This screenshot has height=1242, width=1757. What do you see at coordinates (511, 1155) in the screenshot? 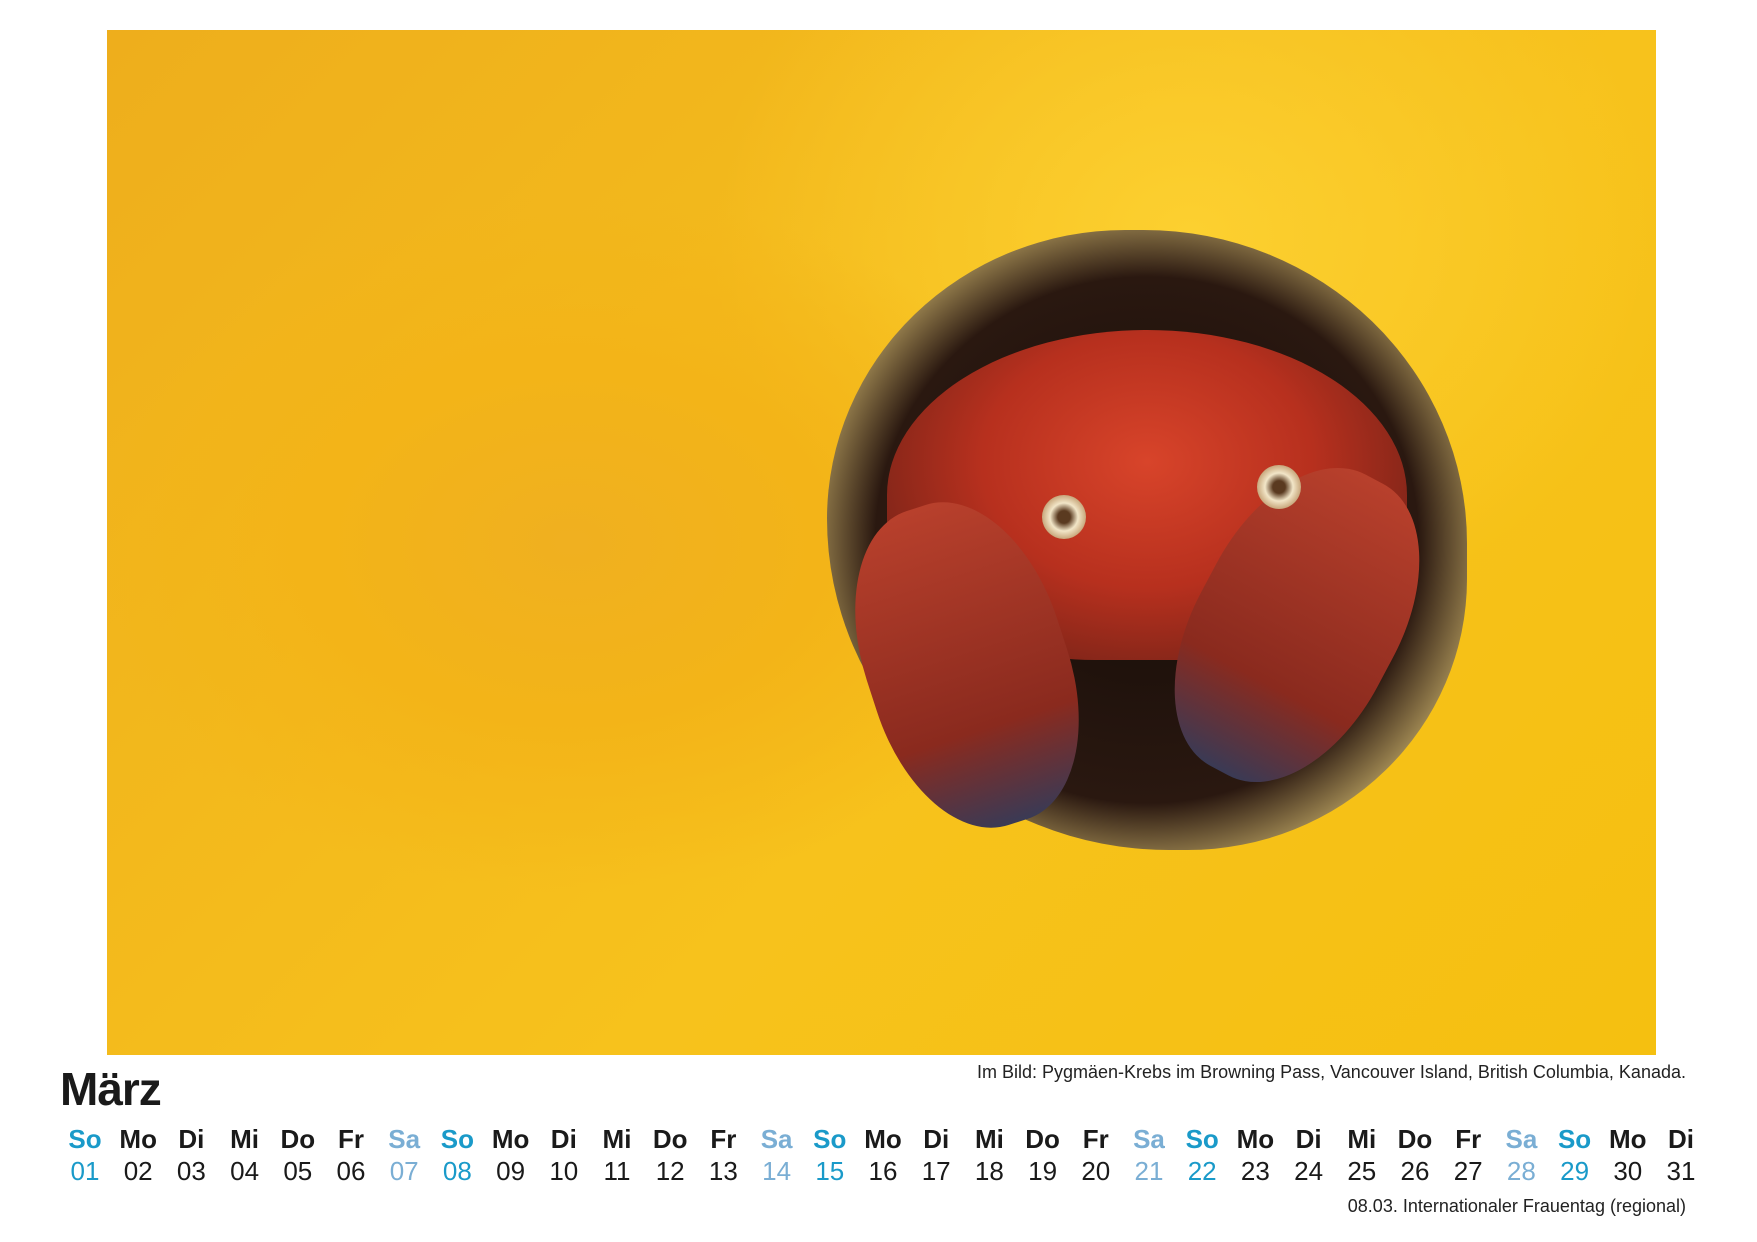
I see `day-column: Mo 09` at bounding box center [511, 1155].